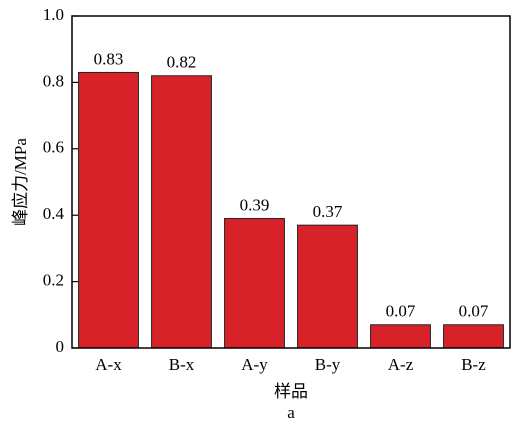  What do you see at coordinates (291, 391) in the screenshot?
I see `x-axis-label: 样品` at bounding box center [291, 391].